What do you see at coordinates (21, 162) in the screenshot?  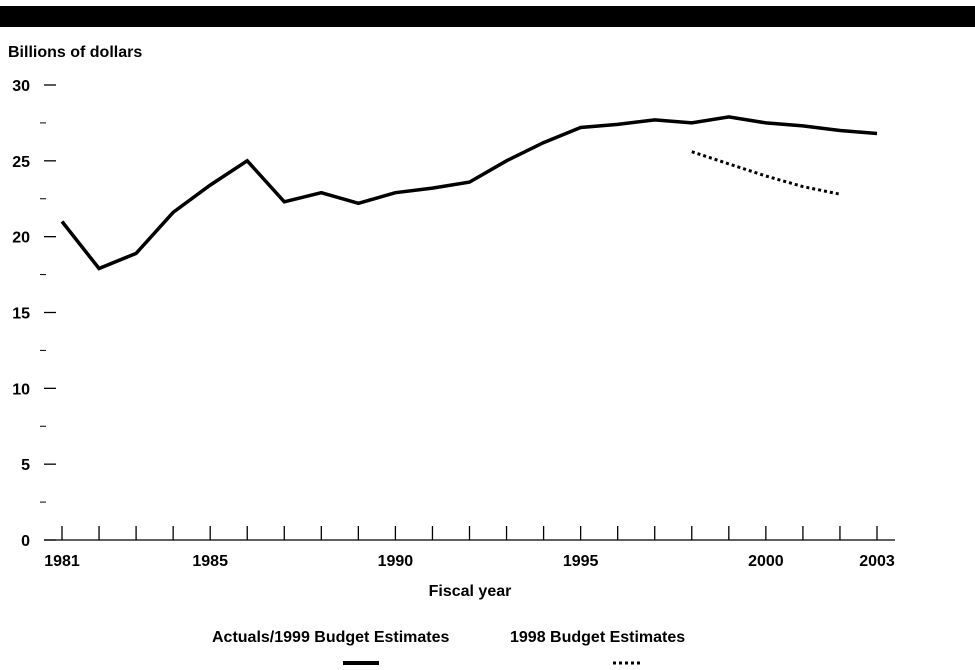 I see `y-tick-label-25: 25` at bounding box center [21, 162].